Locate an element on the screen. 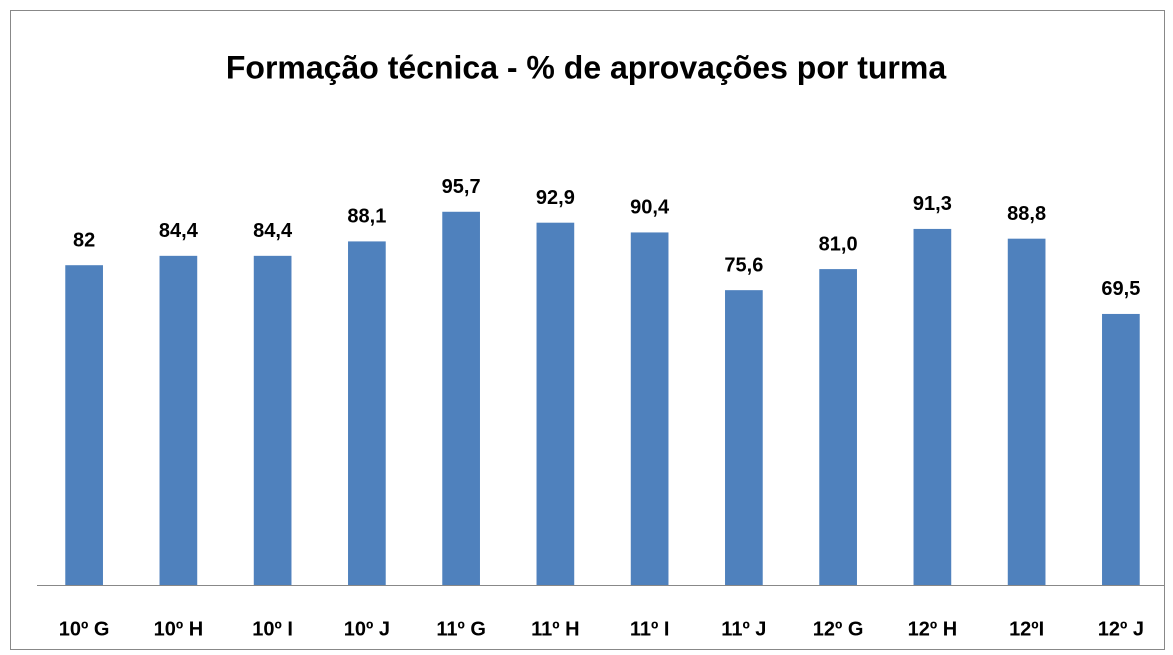  x-tick-label: 11º I is located at coordinates (650, 629).